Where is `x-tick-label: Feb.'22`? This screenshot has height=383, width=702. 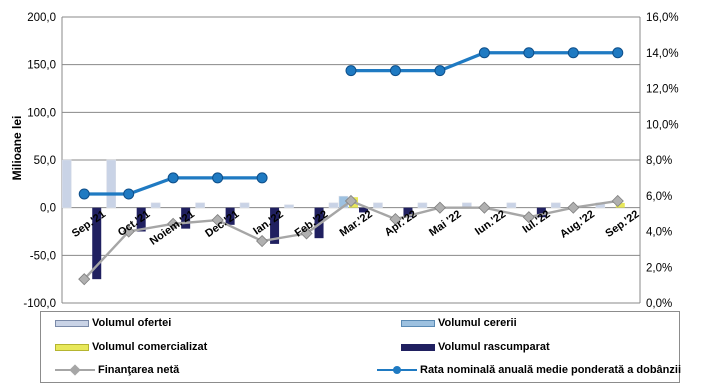 x-tick-label: Feb.'22 is located at coordinates (312, 223).